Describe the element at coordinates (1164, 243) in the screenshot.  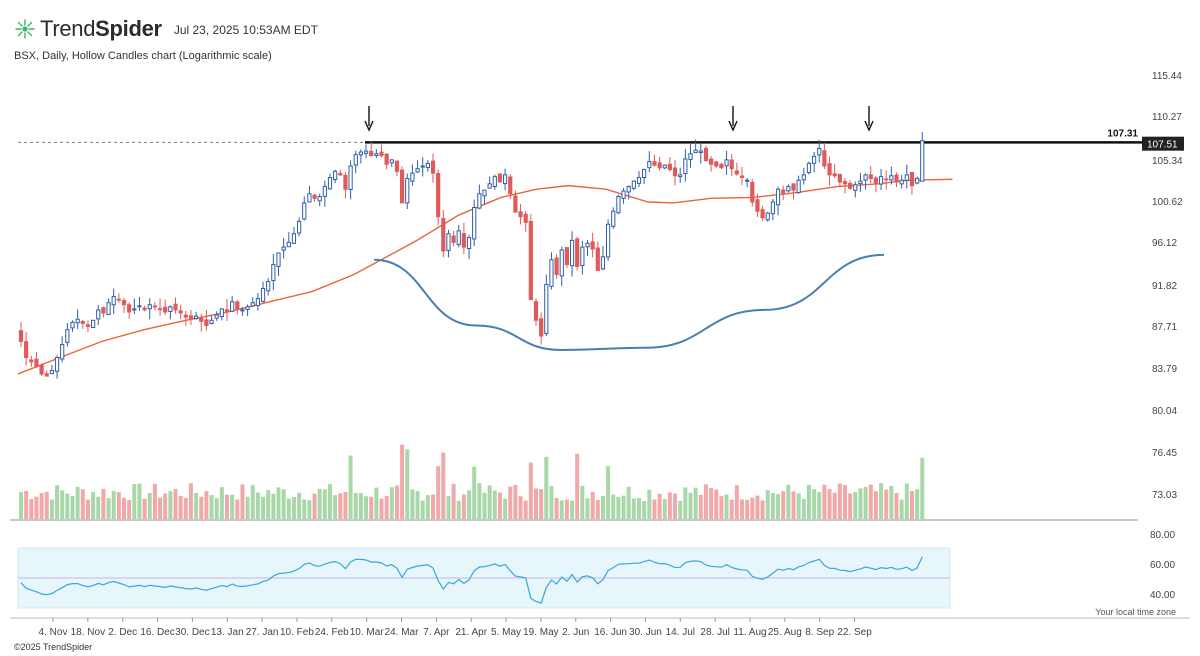
I see `price-tick-label: 96.12` at that location.